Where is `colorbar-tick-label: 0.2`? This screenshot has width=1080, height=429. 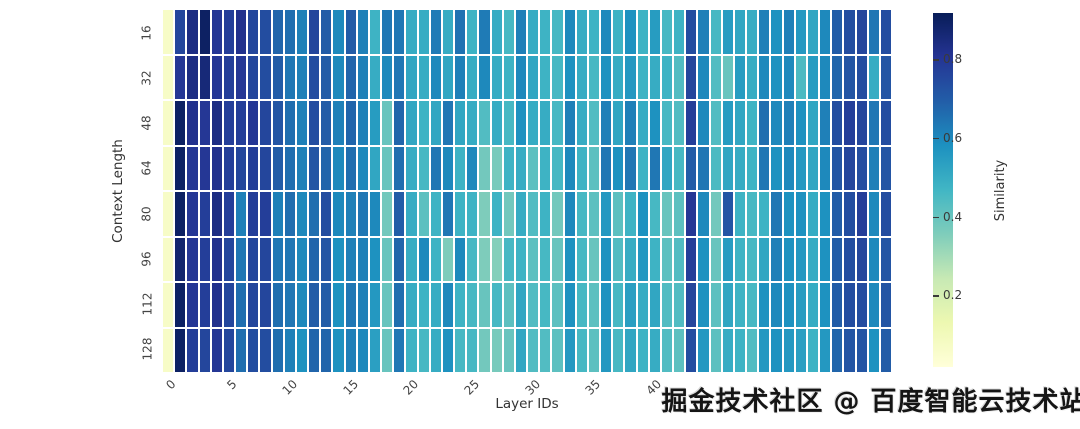
colorbar-tick-label: 0.2 is located at coordinates (953, 295).